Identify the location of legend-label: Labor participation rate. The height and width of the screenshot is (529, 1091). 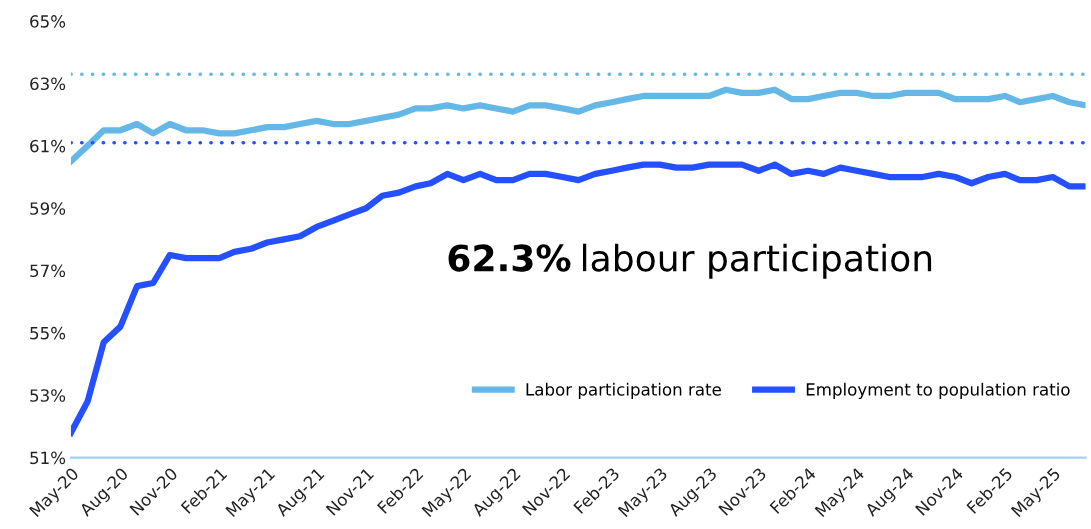
(623, 390).